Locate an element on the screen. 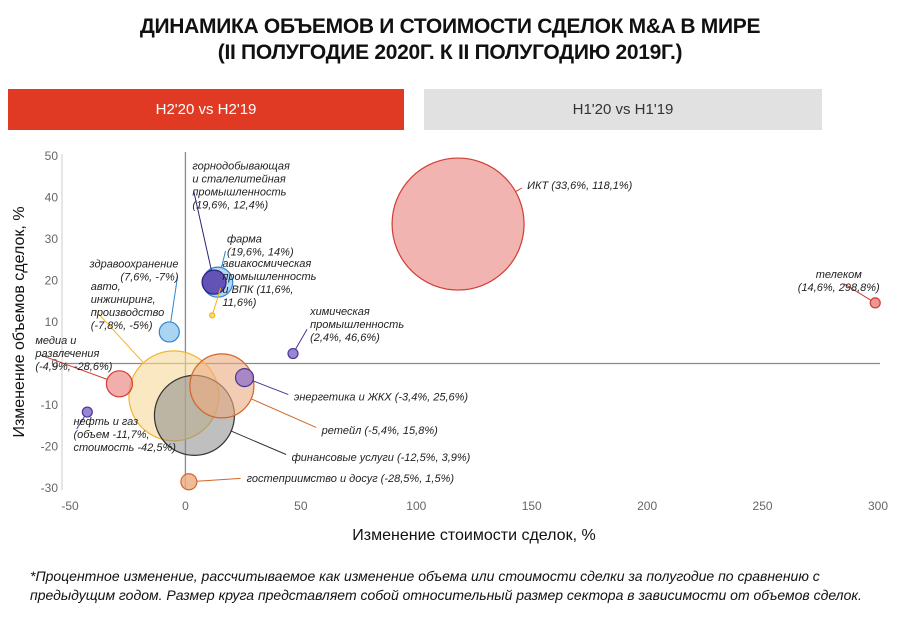 This screenshot has width=900, height=632. bubble-label: (2,4%, 46,6%) is located at coordinates (345, 338).